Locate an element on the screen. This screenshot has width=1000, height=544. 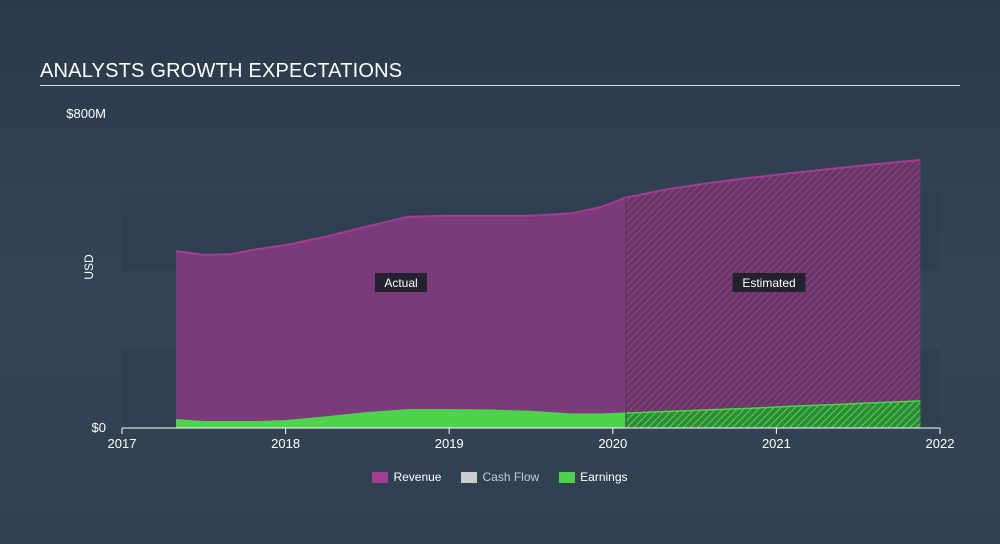
estimated-label: Estimated is located at coordinates (769, 282).